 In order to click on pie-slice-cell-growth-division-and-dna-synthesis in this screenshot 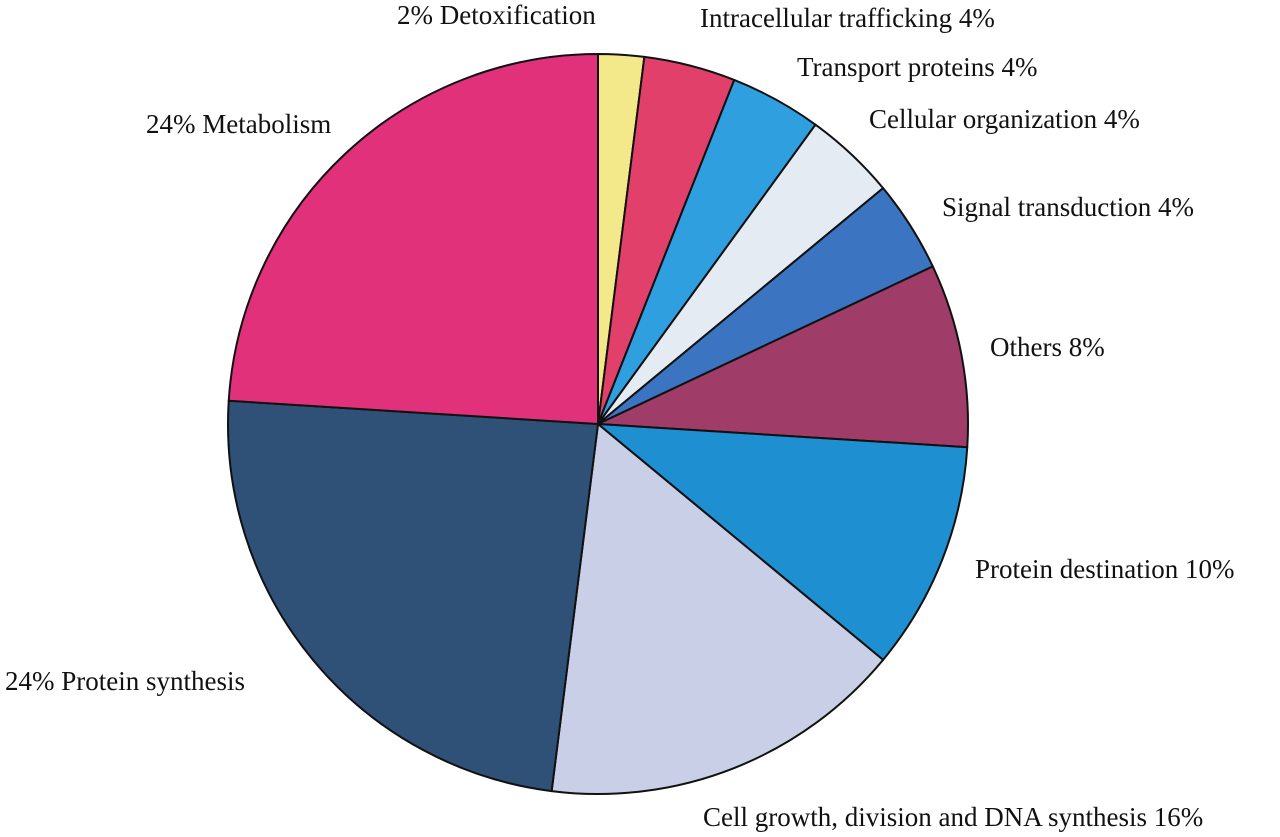, I will do `click(717, 609)`.